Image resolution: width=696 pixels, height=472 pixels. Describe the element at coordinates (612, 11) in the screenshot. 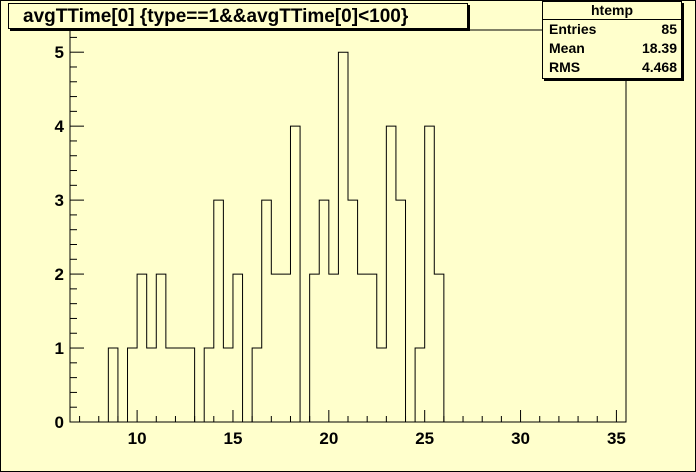

I see `stats-box-name: htemp` at that location.